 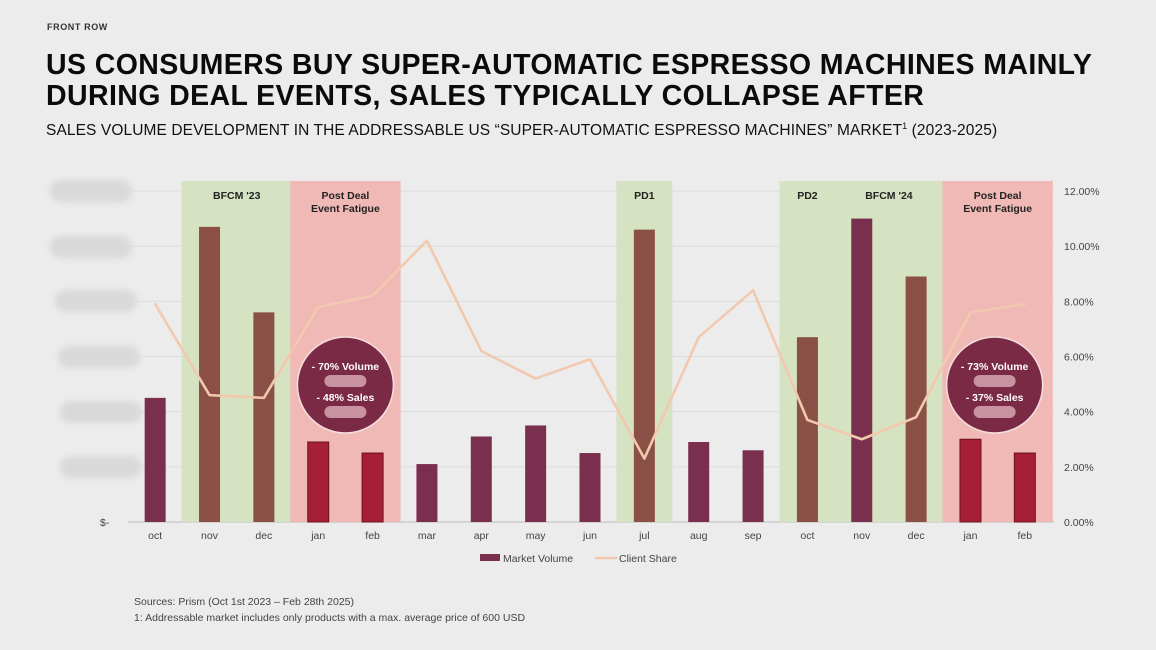 What do you see at coordinates (77, 27) in the screenshot?
I see `brand-label: FRONT ROW` at bounding box center [77, 27].